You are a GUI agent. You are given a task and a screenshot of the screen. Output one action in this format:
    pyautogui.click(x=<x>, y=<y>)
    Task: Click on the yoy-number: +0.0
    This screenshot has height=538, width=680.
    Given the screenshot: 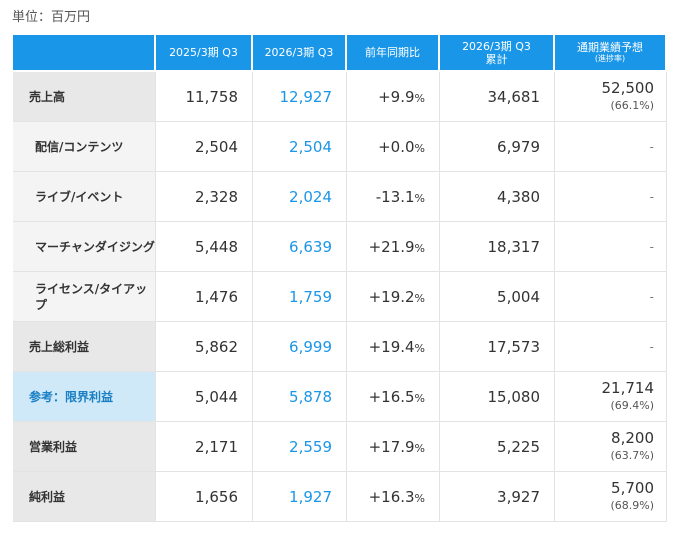 What is the action you would take?
    pyautogui.click(x=396, y=146)
    